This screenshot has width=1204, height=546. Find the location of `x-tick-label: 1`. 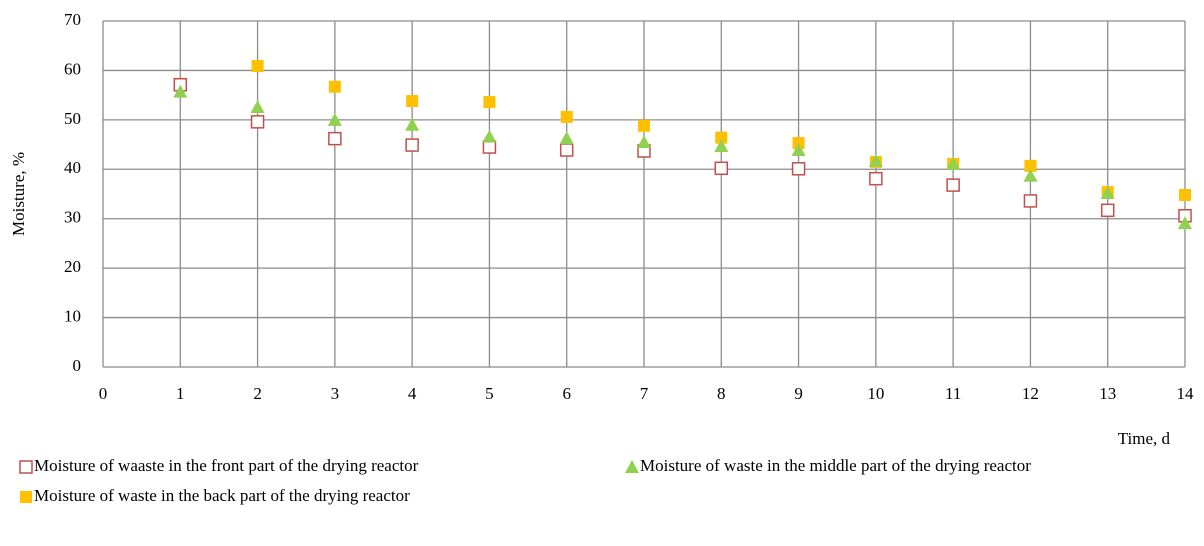

x-tick-label: 1 is located at coordinates (180, 393).